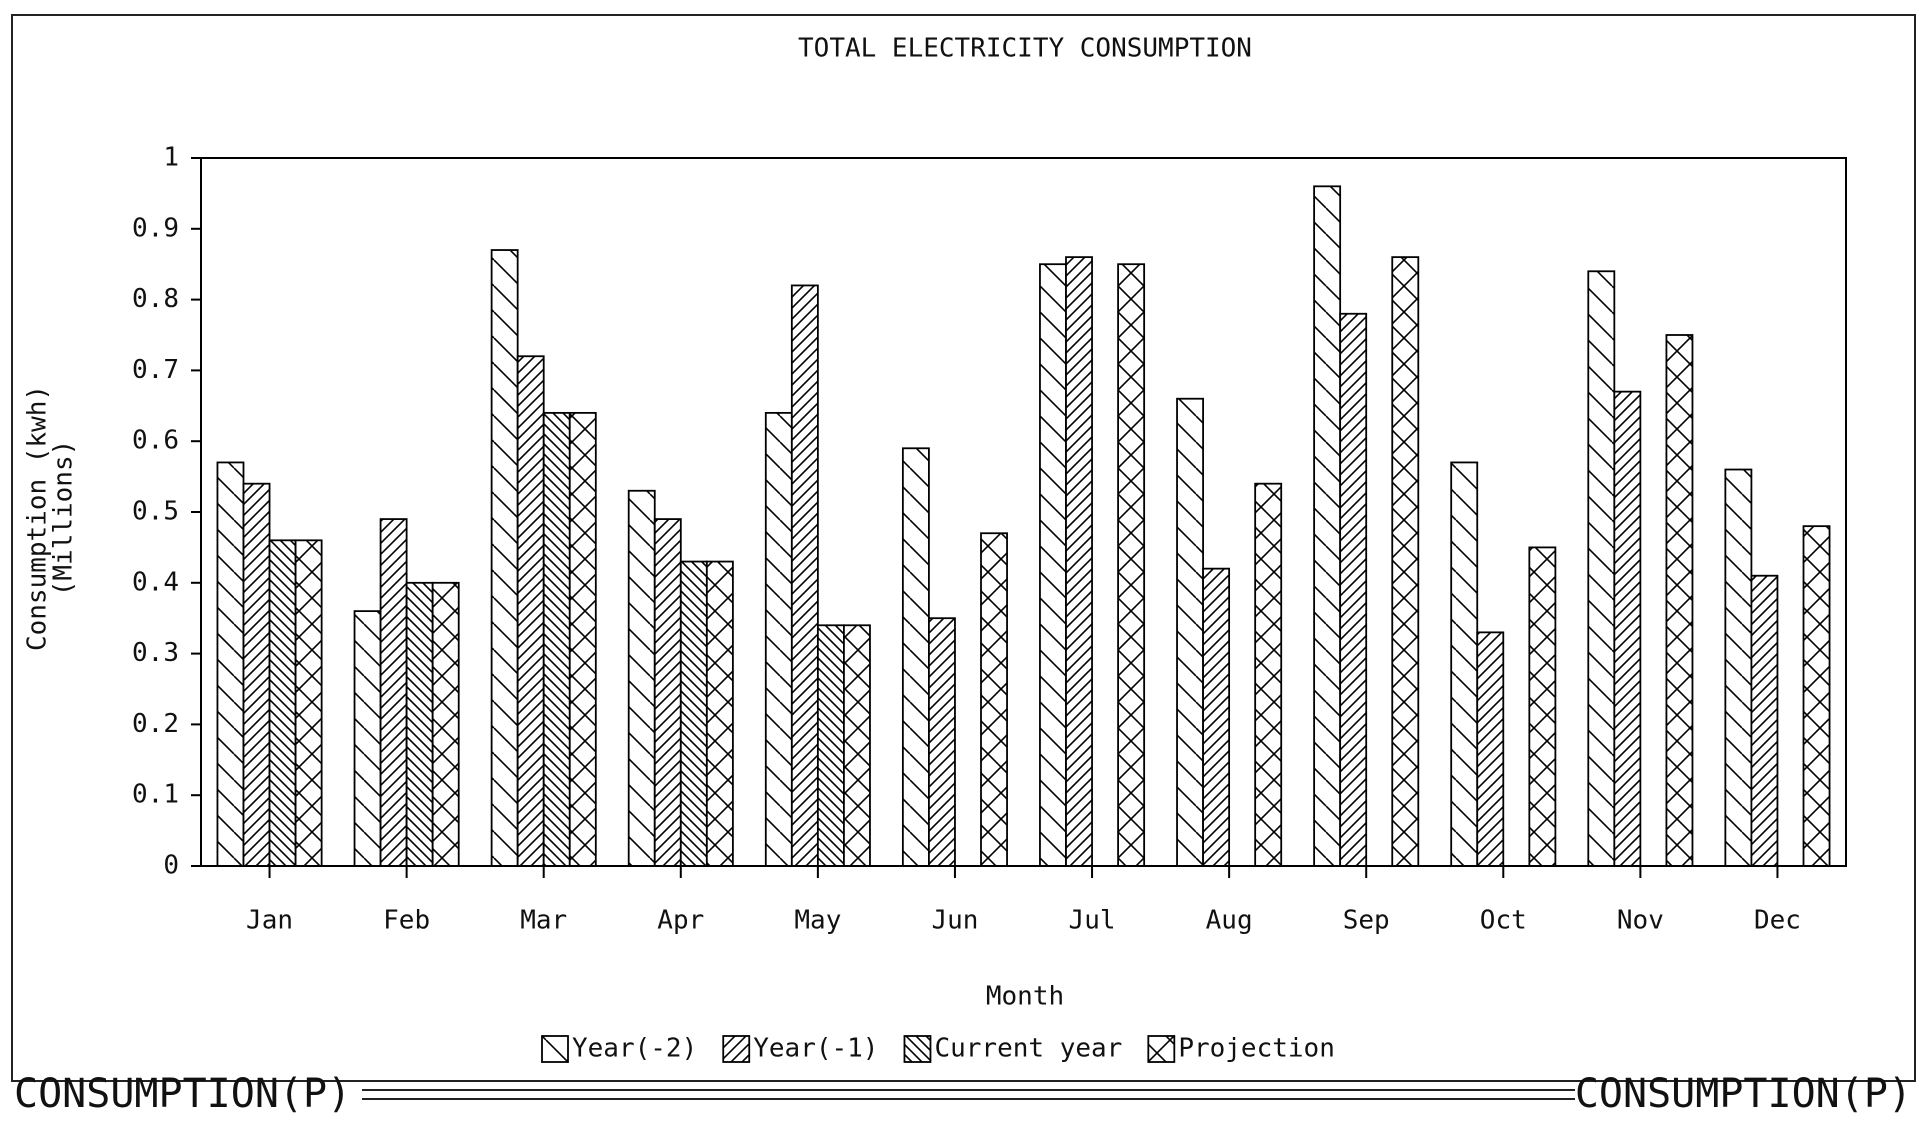 The height and width of the screenshot is (1125, 1930). Describe the element at coordinates (155, 228) in the screenshot. I see `y-tick-label: 0.9` at that location.